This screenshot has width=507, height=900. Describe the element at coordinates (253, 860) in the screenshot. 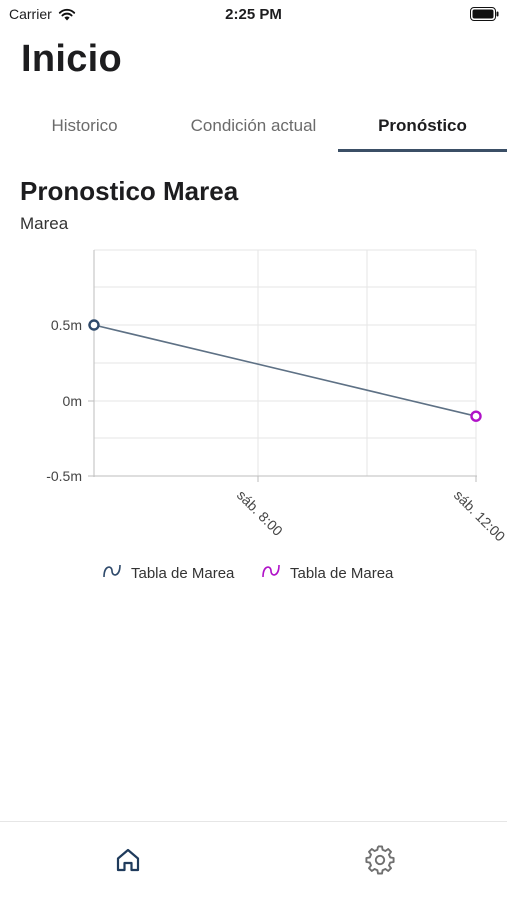

I see `bottom-tab-bar` at that location.